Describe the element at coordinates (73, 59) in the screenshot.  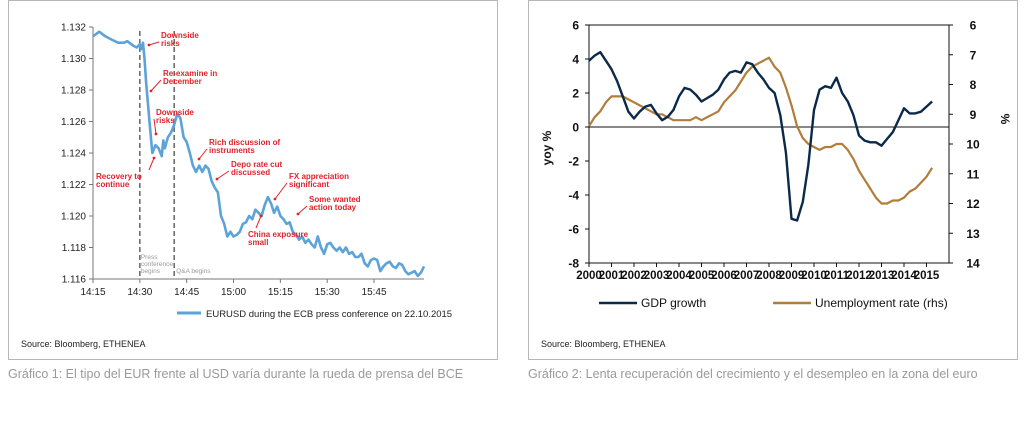
I see `y-tick-label: 1.130` at that location.